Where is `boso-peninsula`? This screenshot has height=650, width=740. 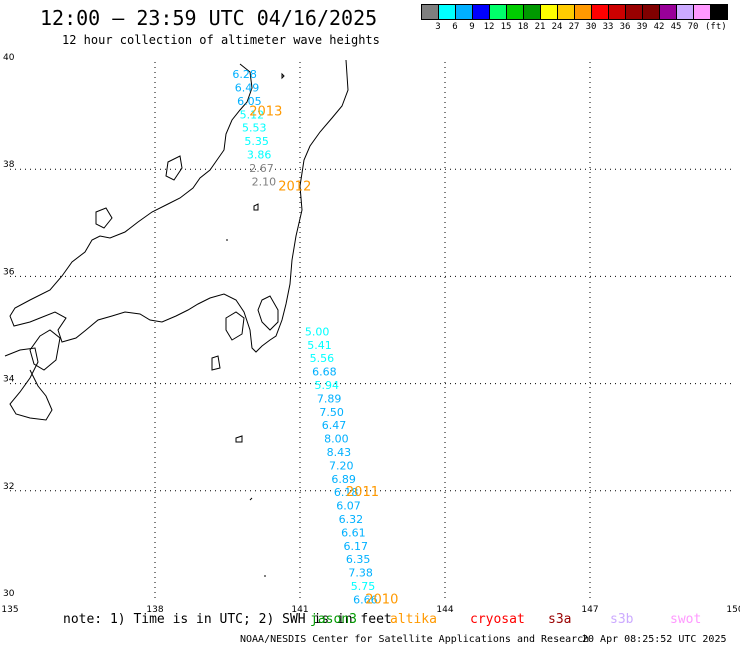 boso-peninsula is located at coordinates (268, 313).